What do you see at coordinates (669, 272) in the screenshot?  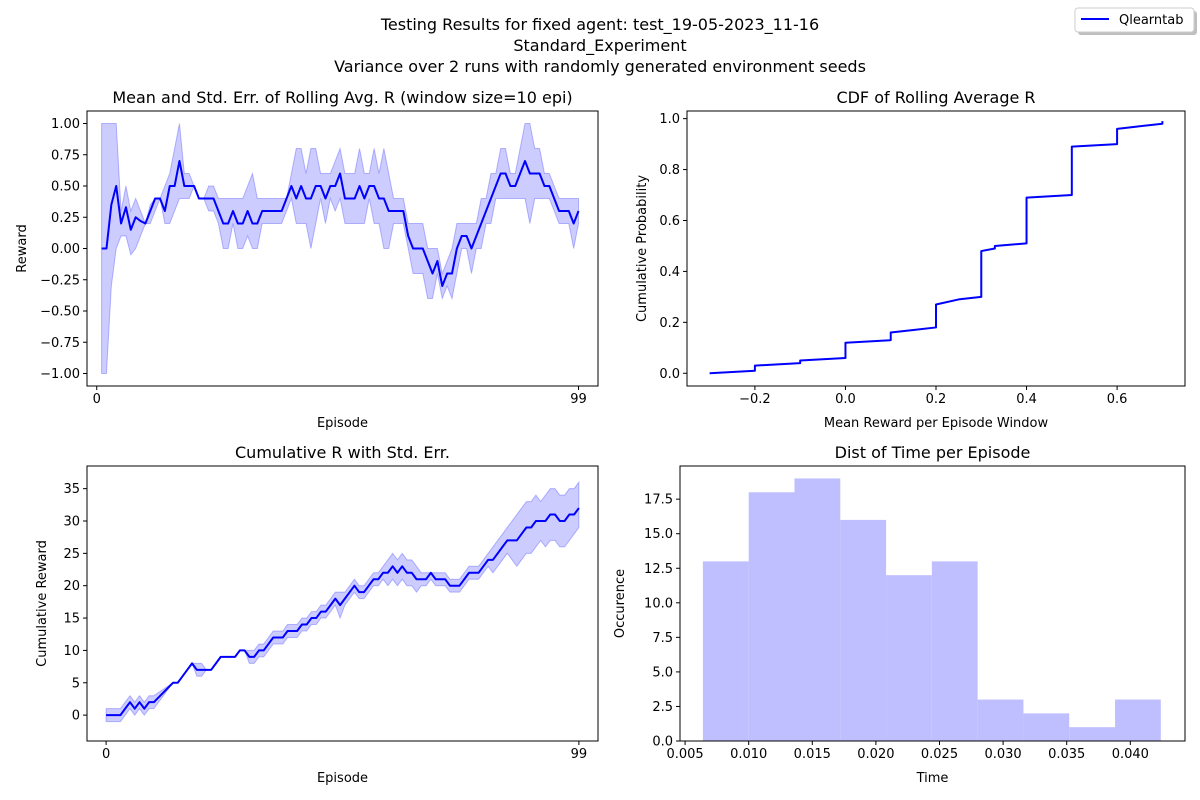 I see `y-tick-label: 0.4` at bounding box center [669, 272].